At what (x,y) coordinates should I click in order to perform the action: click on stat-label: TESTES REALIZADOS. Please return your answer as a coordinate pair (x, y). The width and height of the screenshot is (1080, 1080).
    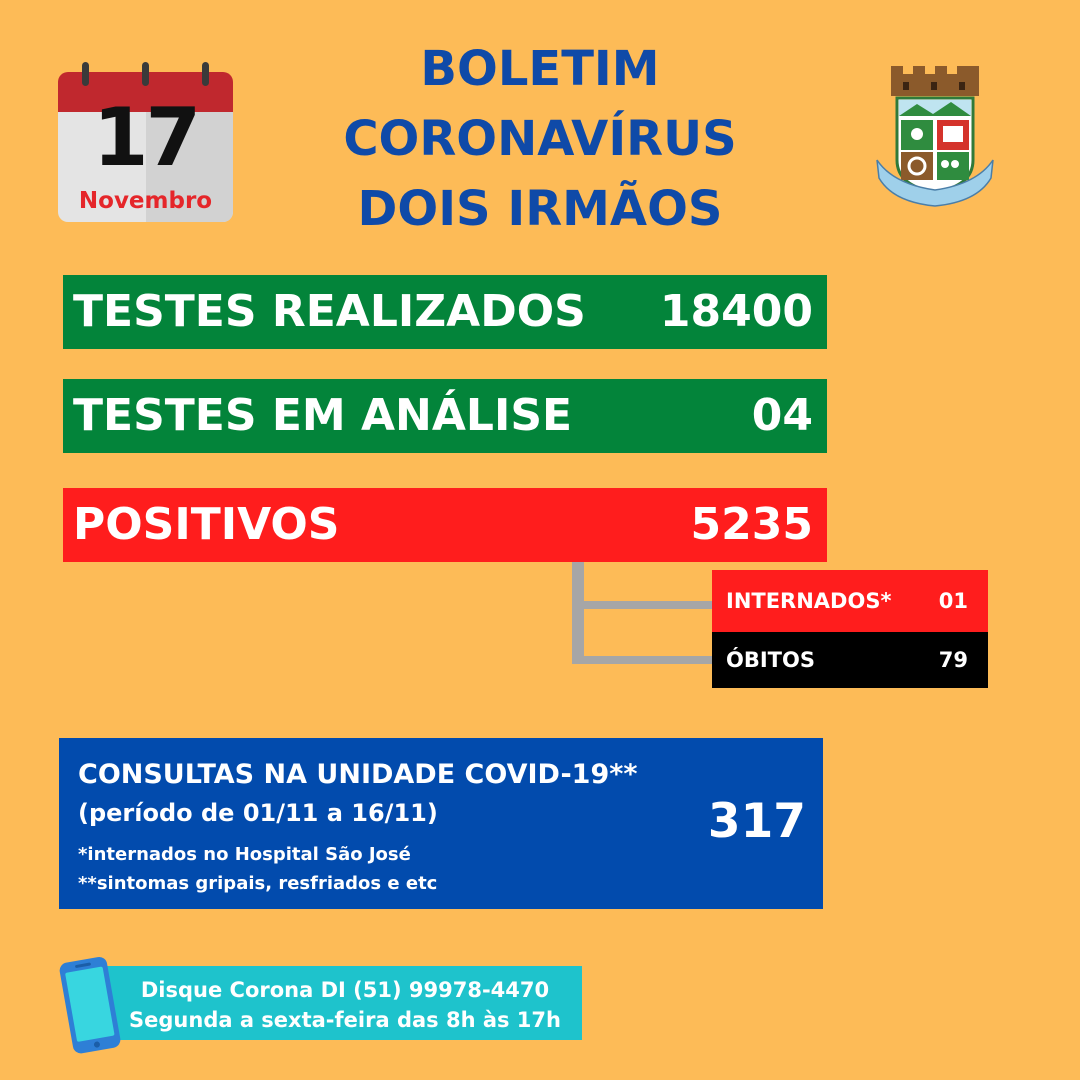
    Looking at the image, I should click on (329, 311).